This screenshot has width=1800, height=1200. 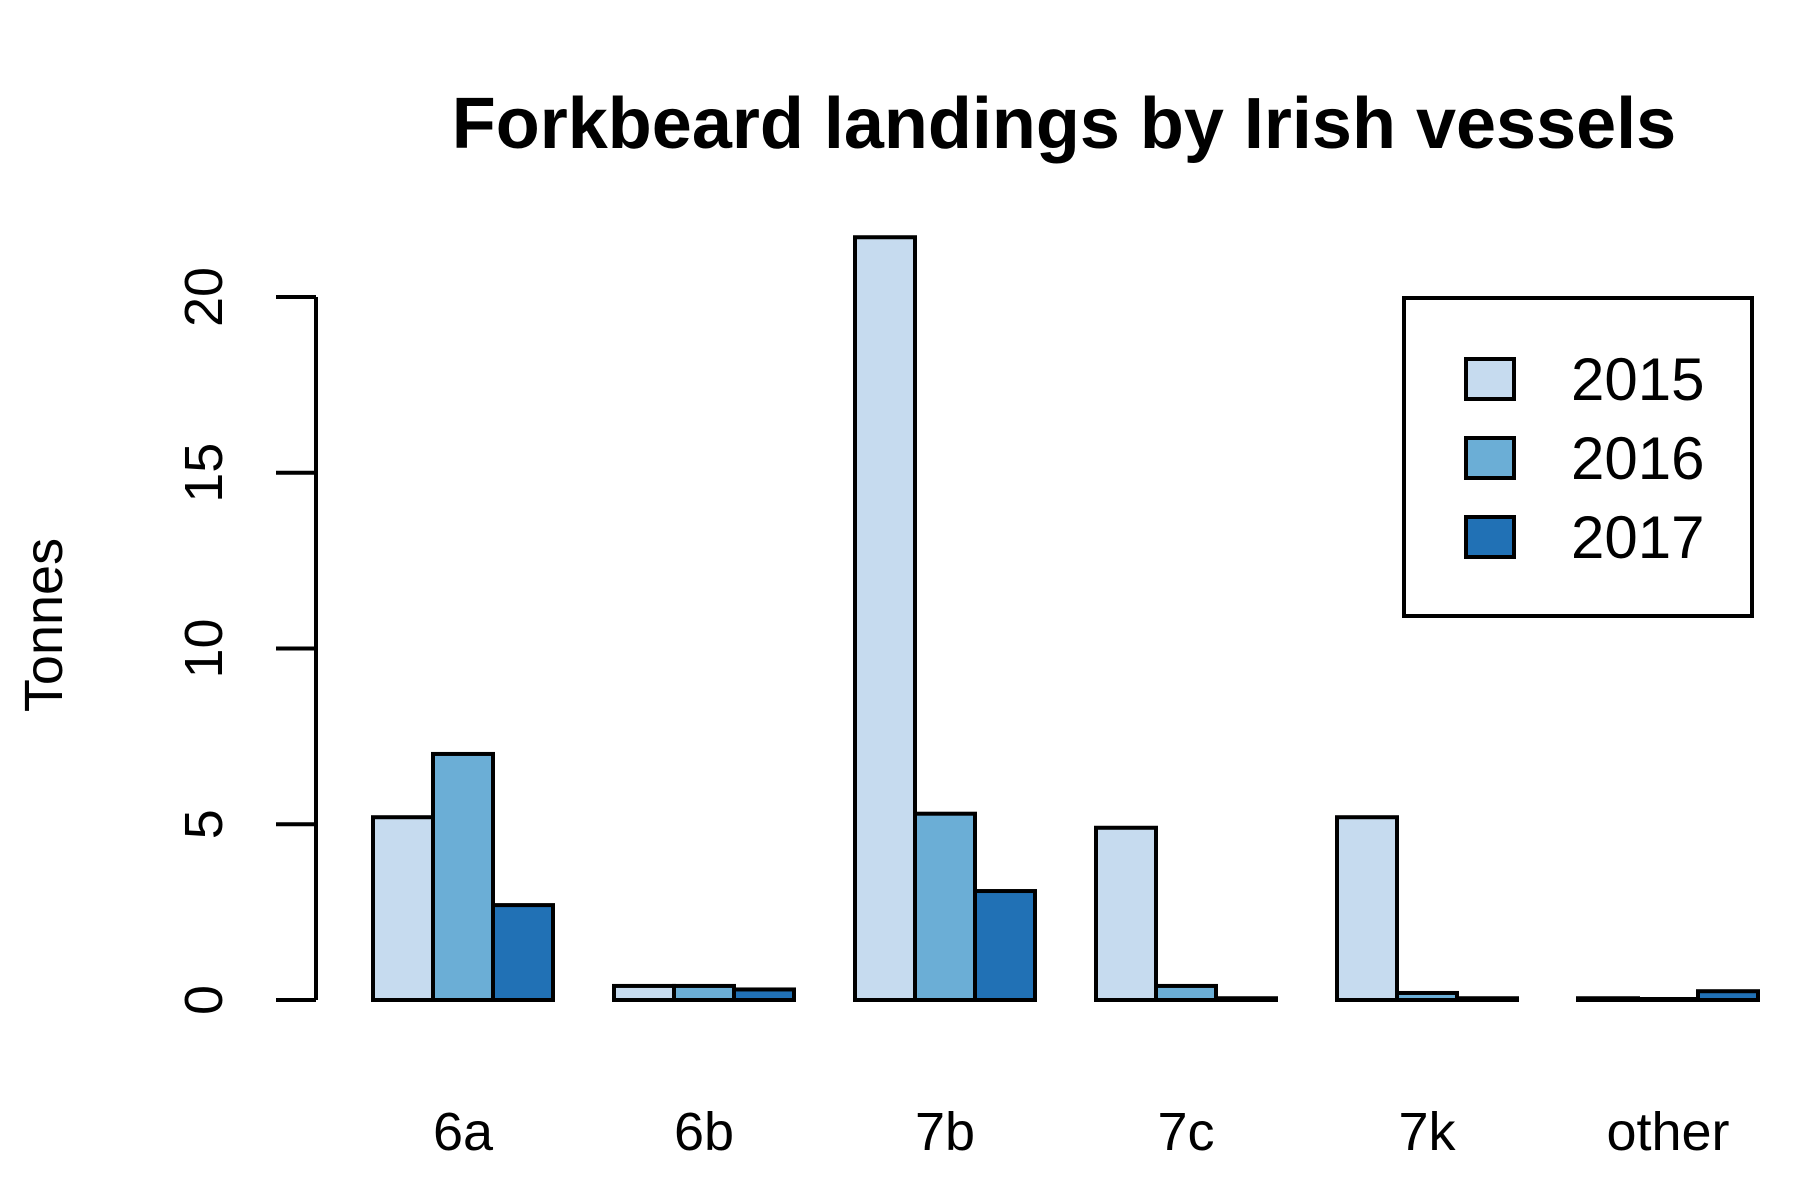 I want to click on bar-7c-2017, so click(x=1246, y=999).